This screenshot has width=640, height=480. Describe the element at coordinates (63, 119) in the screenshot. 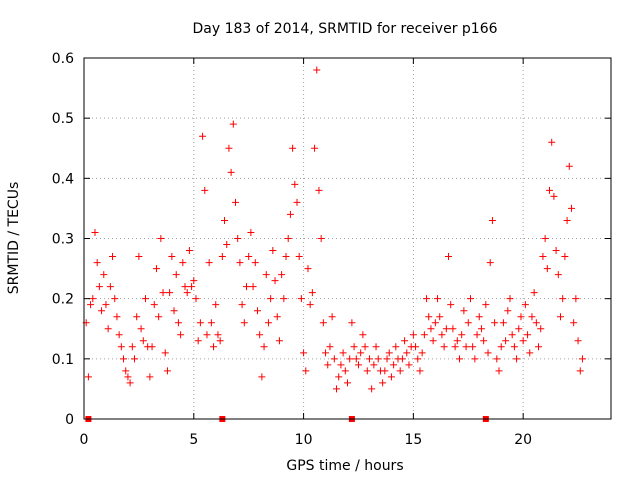

I see `y-tick-label: 0.5` at that location.